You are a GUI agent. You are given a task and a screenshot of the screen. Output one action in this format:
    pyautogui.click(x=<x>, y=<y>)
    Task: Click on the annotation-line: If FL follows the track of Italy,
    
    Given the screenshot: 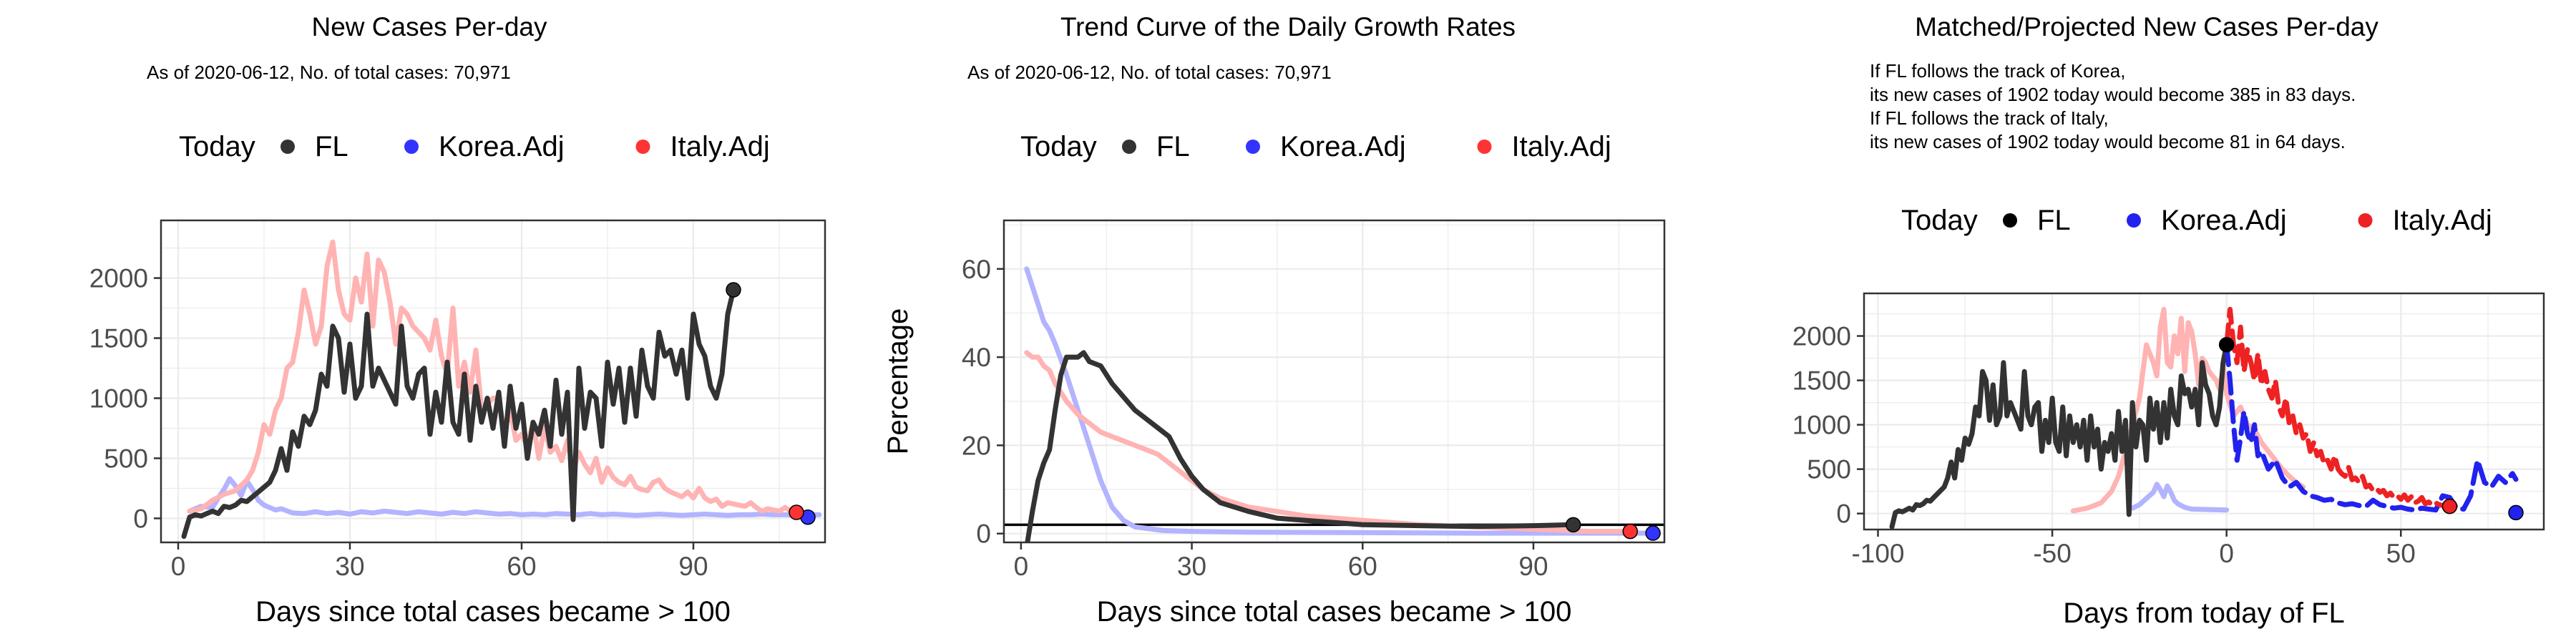 What is the action you would take?
    pyautogui.click(x=1989, y=118)
    